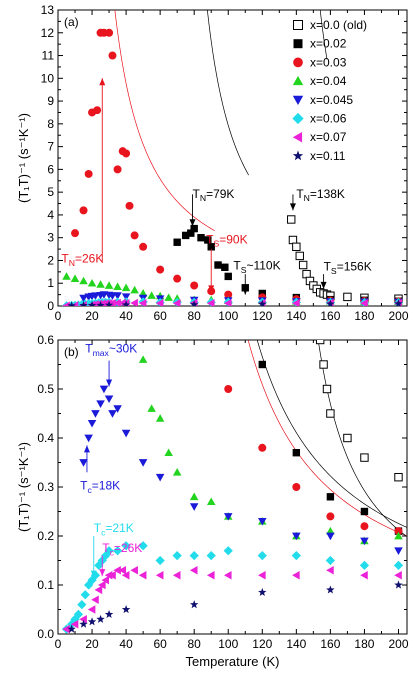 The image size is (415, 684). What do you see at coordinates (262, 644) in the screenshot?
I see `x-tick-label: 120` at bounding box center [262, 644].